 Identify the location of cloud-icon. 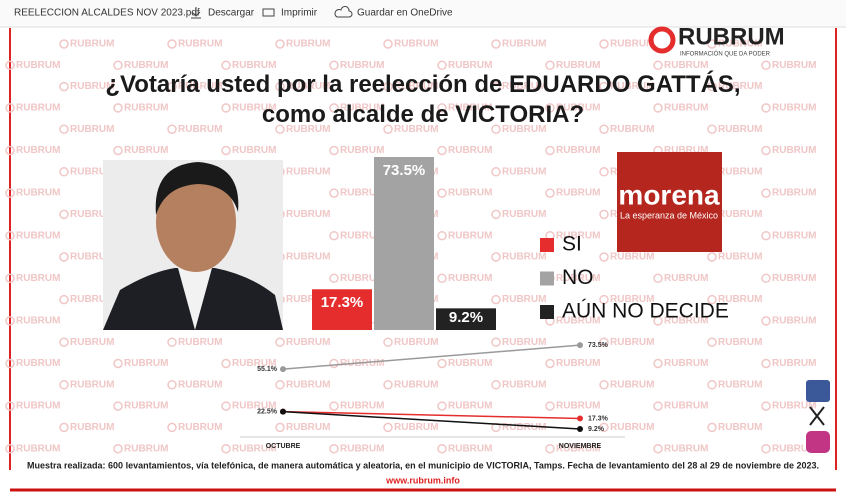
(343, 12).